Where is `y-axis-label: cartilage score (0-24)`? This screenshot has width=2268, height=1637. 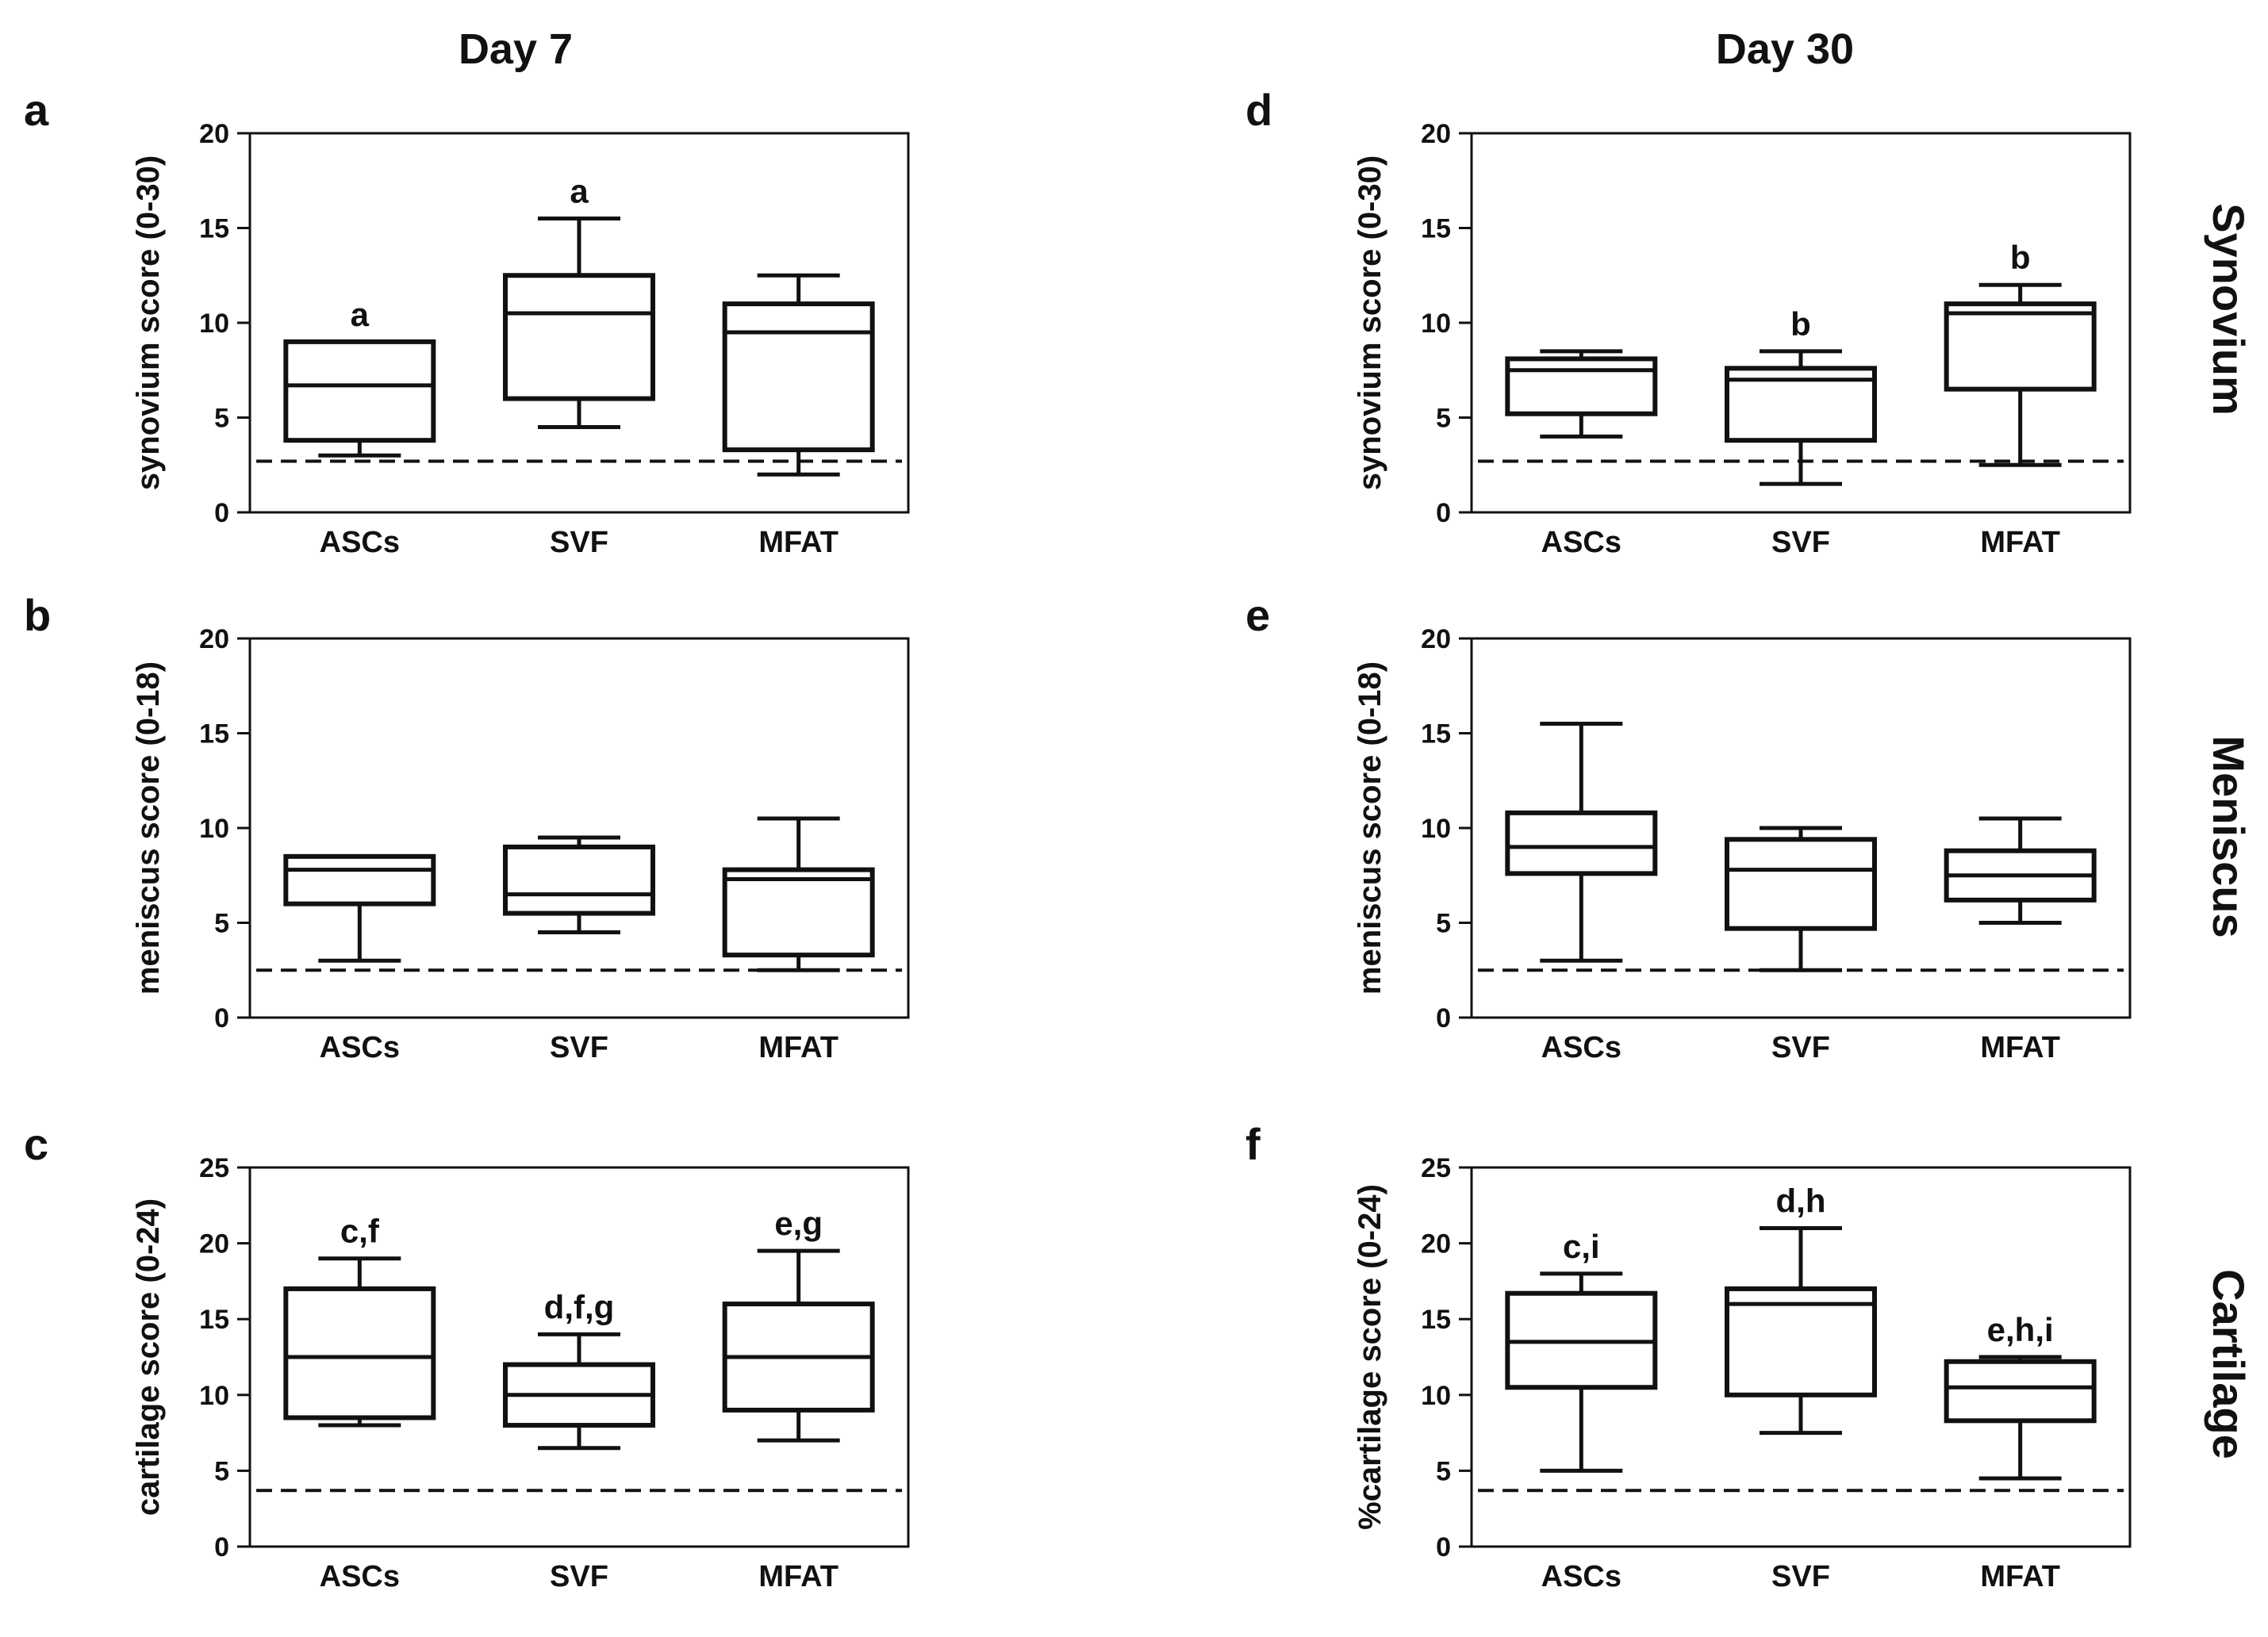
y-axis-label: cartilage score (0-24) is located at coordinates (149, 1357).